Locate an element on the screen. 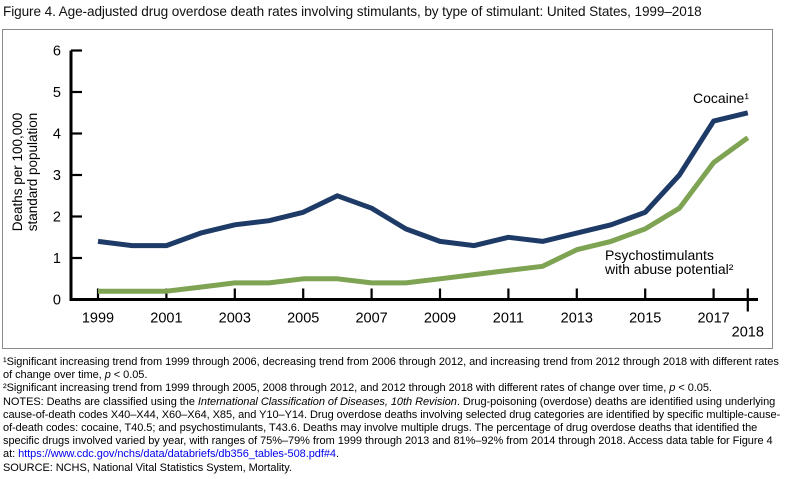 This screenshot has width=786, height=479. psychostimulants-label: Psychostimulants is located at coordinates (659, 255).